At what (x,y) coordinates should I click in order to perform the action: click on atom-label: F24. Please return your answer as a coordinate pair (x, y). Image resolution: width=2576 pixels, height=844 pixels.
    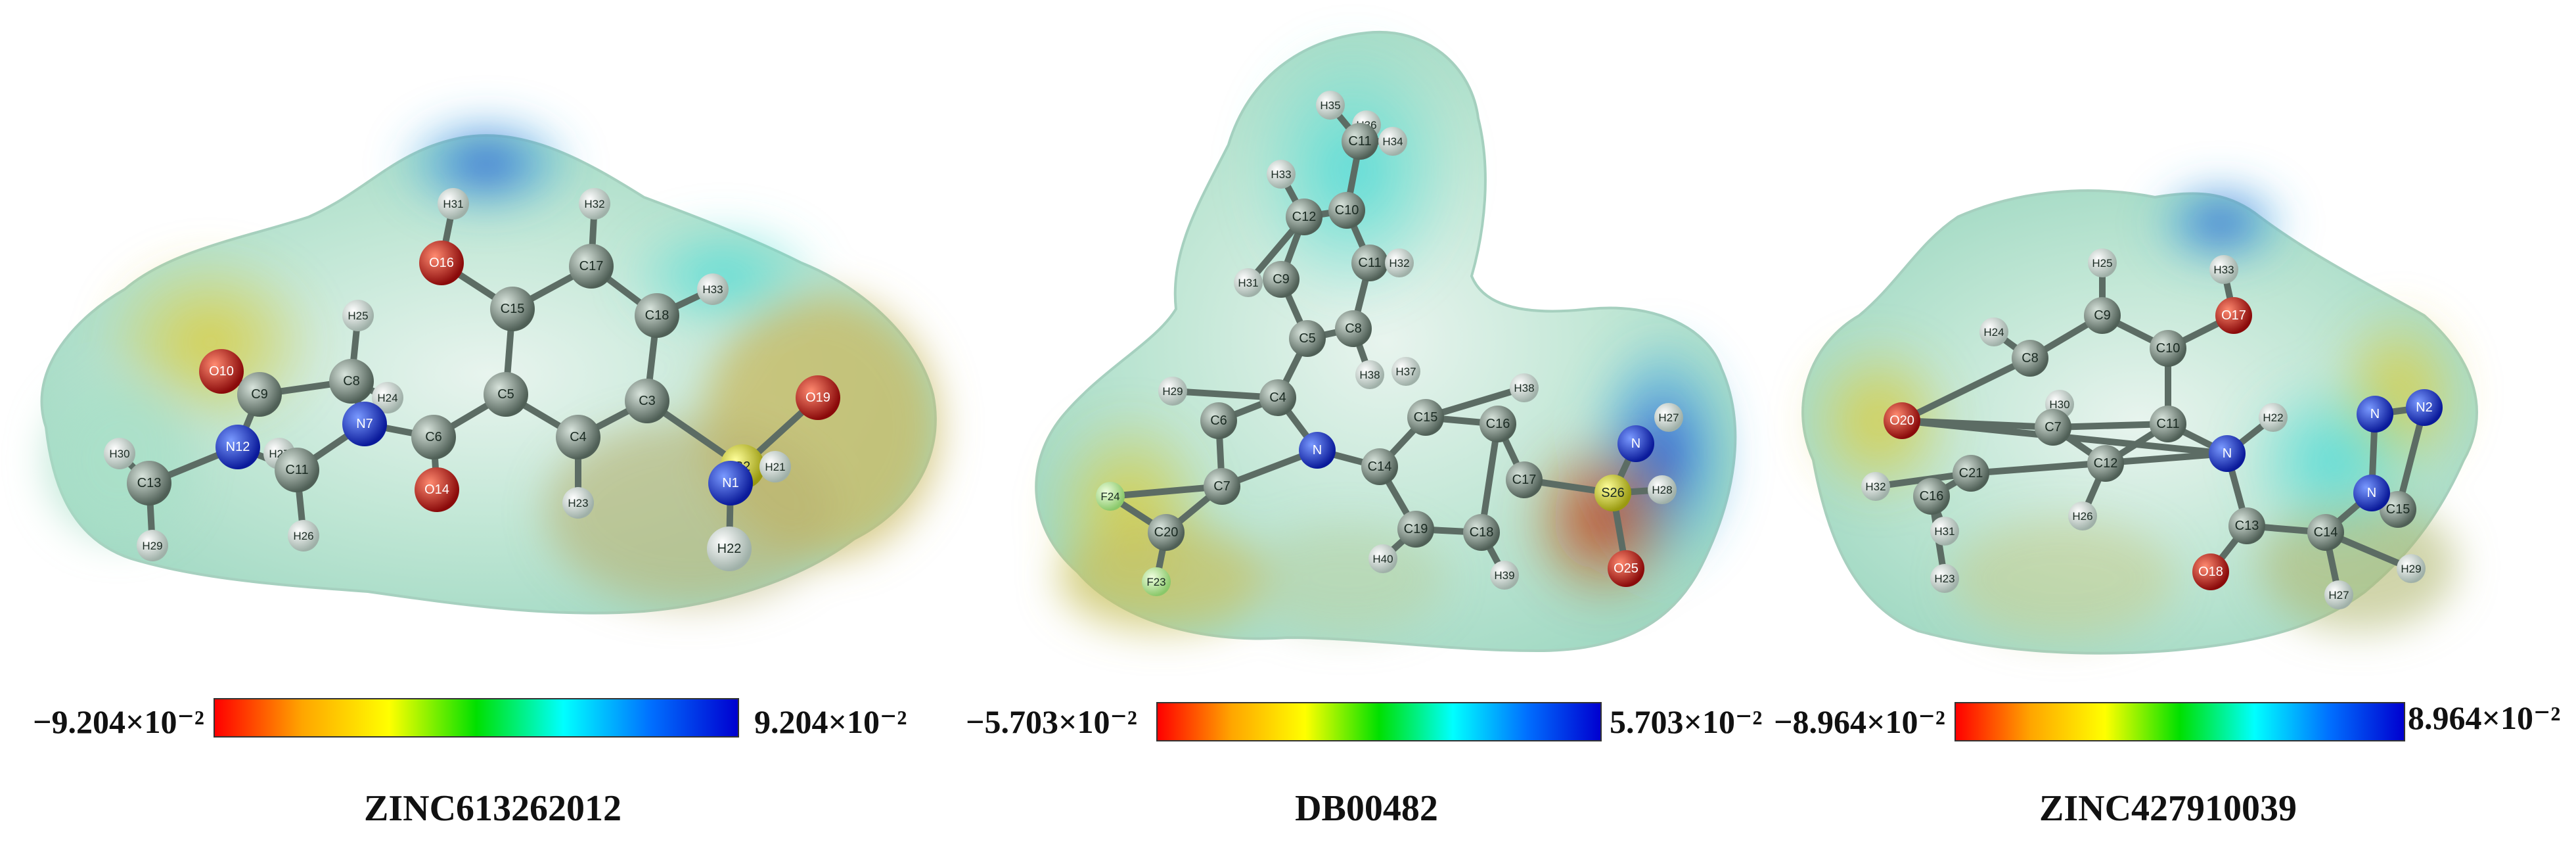
    Looking at the image, I should click on (1109, 496).